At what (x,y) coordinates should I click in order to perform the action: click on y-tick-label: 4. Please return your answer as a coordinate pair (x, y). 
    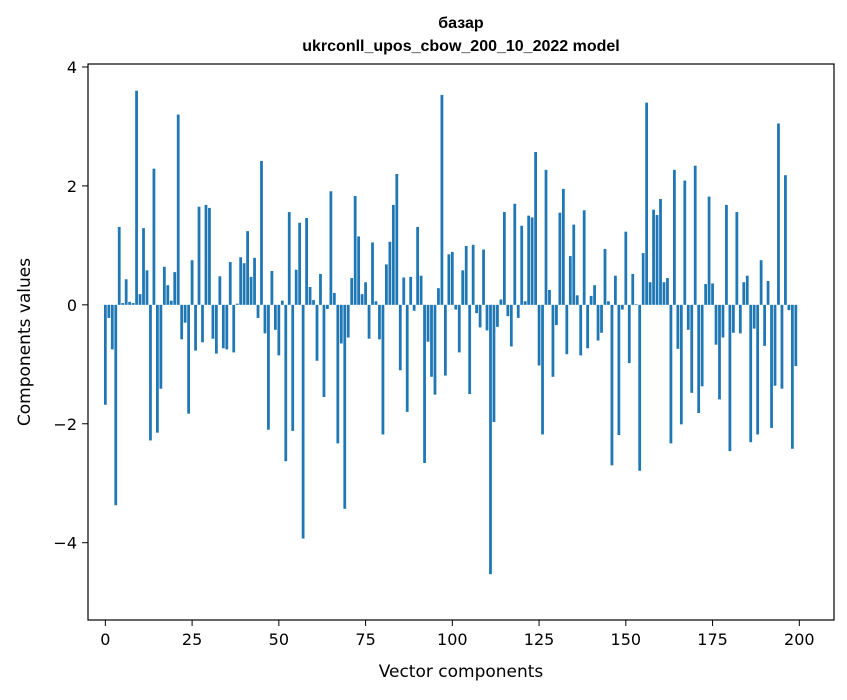
    Looking at the image, I should click on (72, 67).